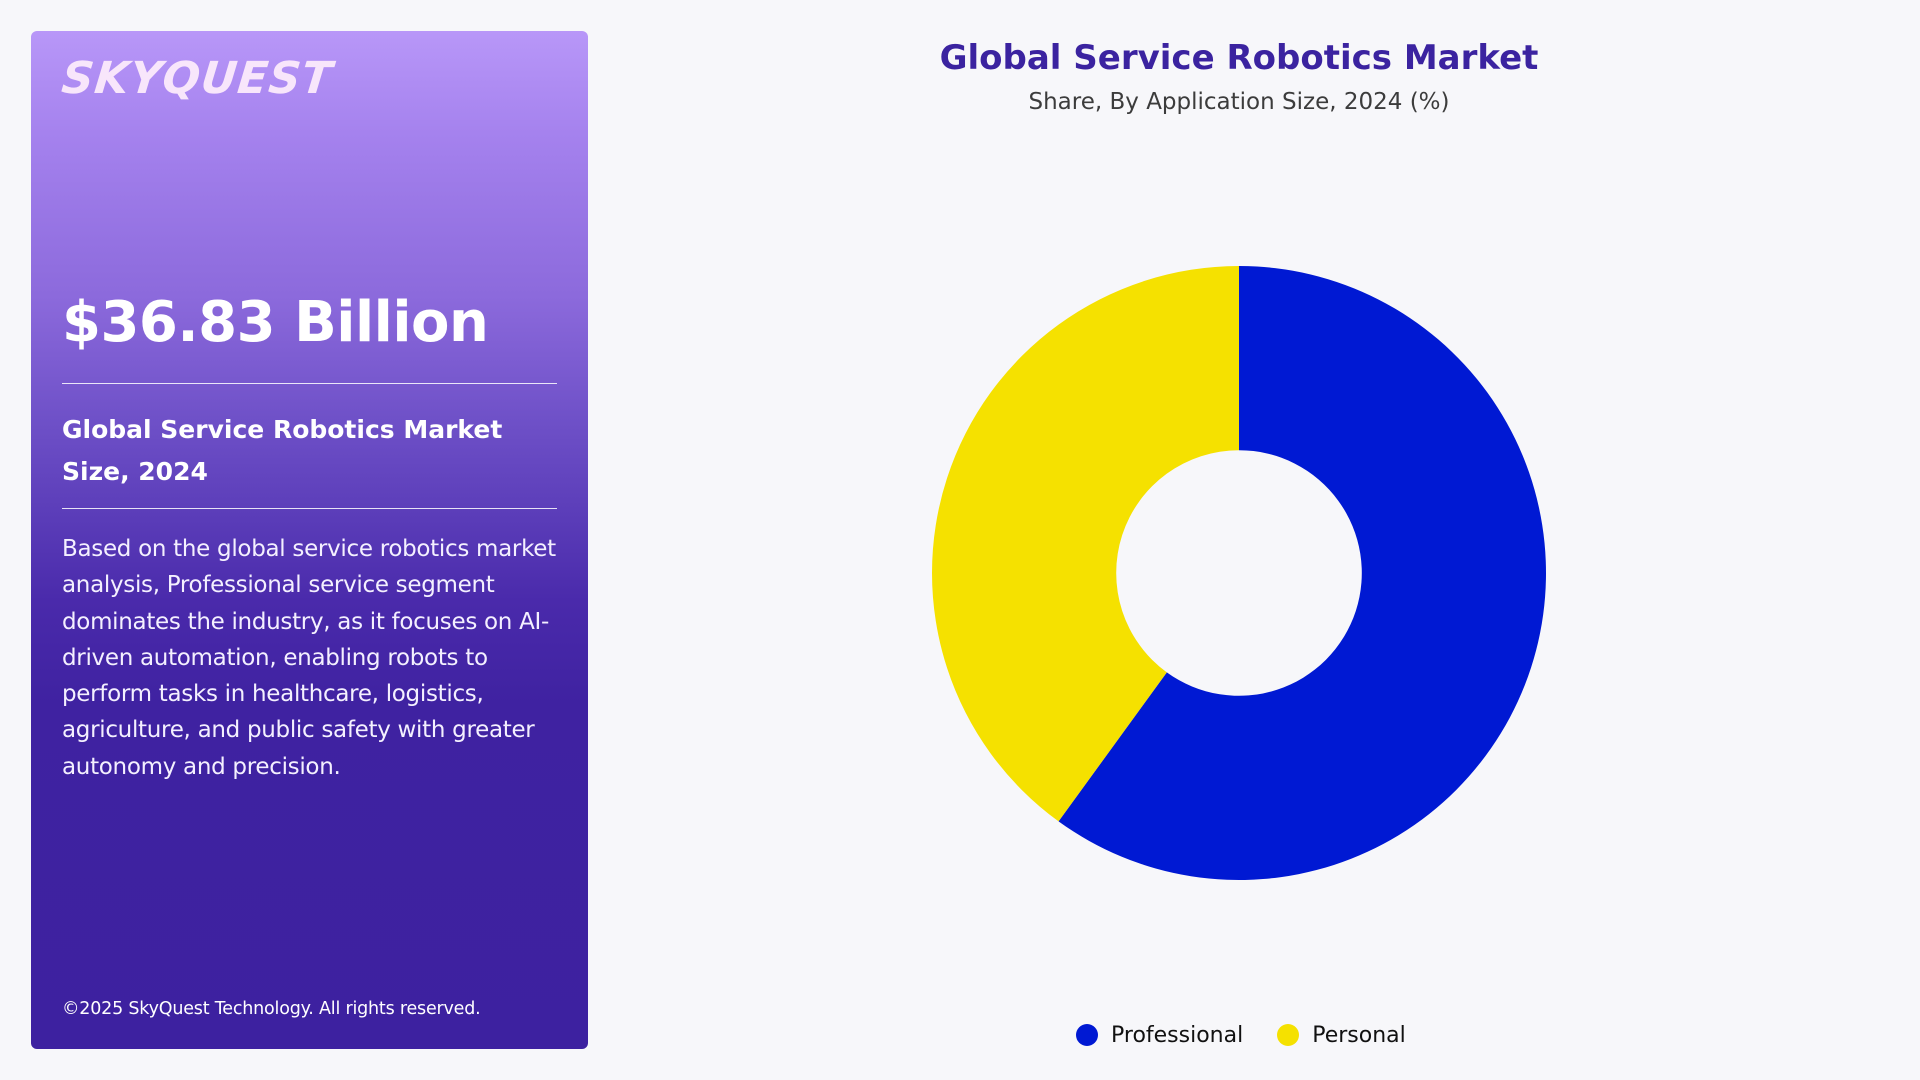  I want to click on legend-item-professional: Professional, so click(1159, 1035).